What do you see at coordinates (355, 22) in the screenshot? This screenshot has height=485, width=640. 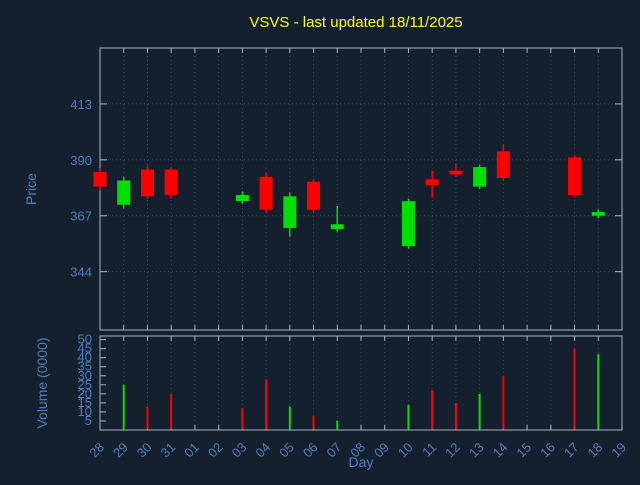 I see `chart-title: VSVS - last updated 18/11/2025` at bounding box center [355, 22].